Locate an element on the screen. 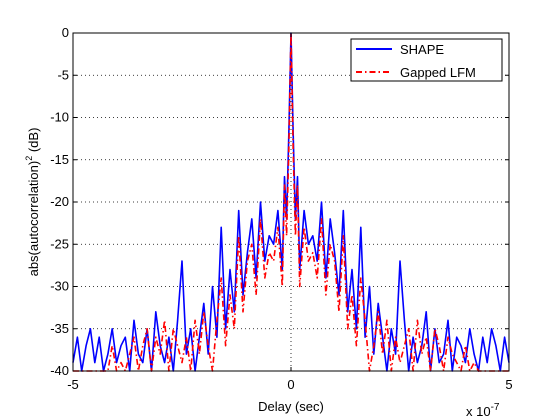 Image resolution: width=560 pixels, height=420 pixels. legend-label-shape: SHAPE is located at coordinates (422, 49).